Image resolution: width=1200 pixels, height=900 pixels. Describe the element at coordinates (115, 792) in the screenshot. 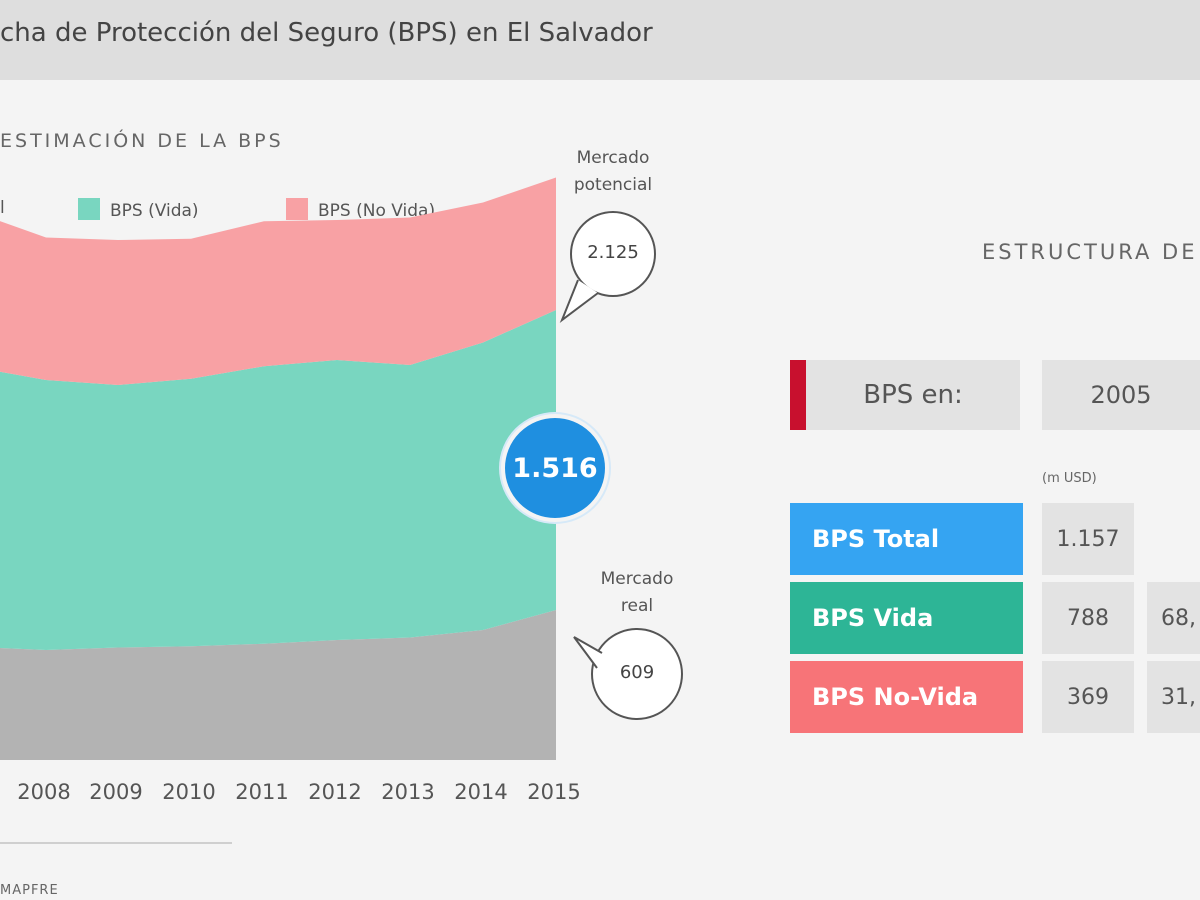

I see `x-tick-label: 2009` at that location.